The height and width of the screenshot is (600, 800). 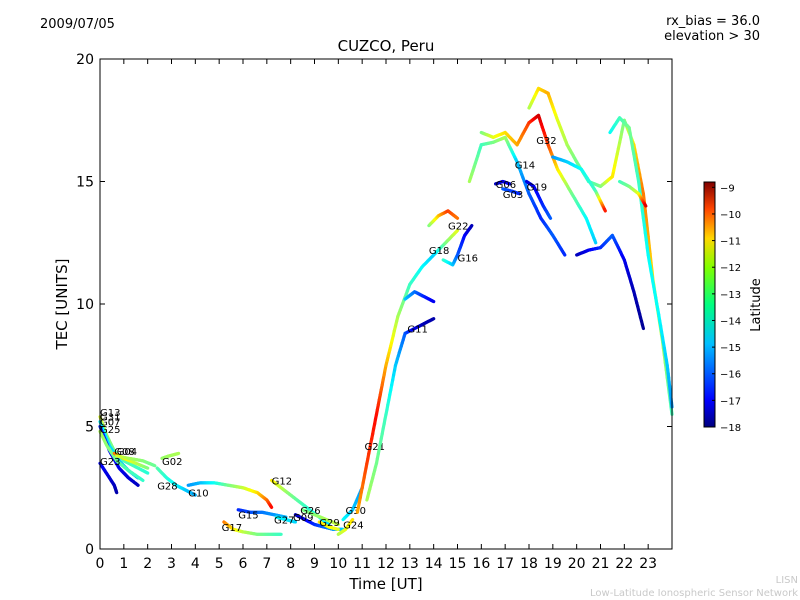 I want to click on rx-bias-label: rx_bias = 36.0, so click(x=713, y=21).